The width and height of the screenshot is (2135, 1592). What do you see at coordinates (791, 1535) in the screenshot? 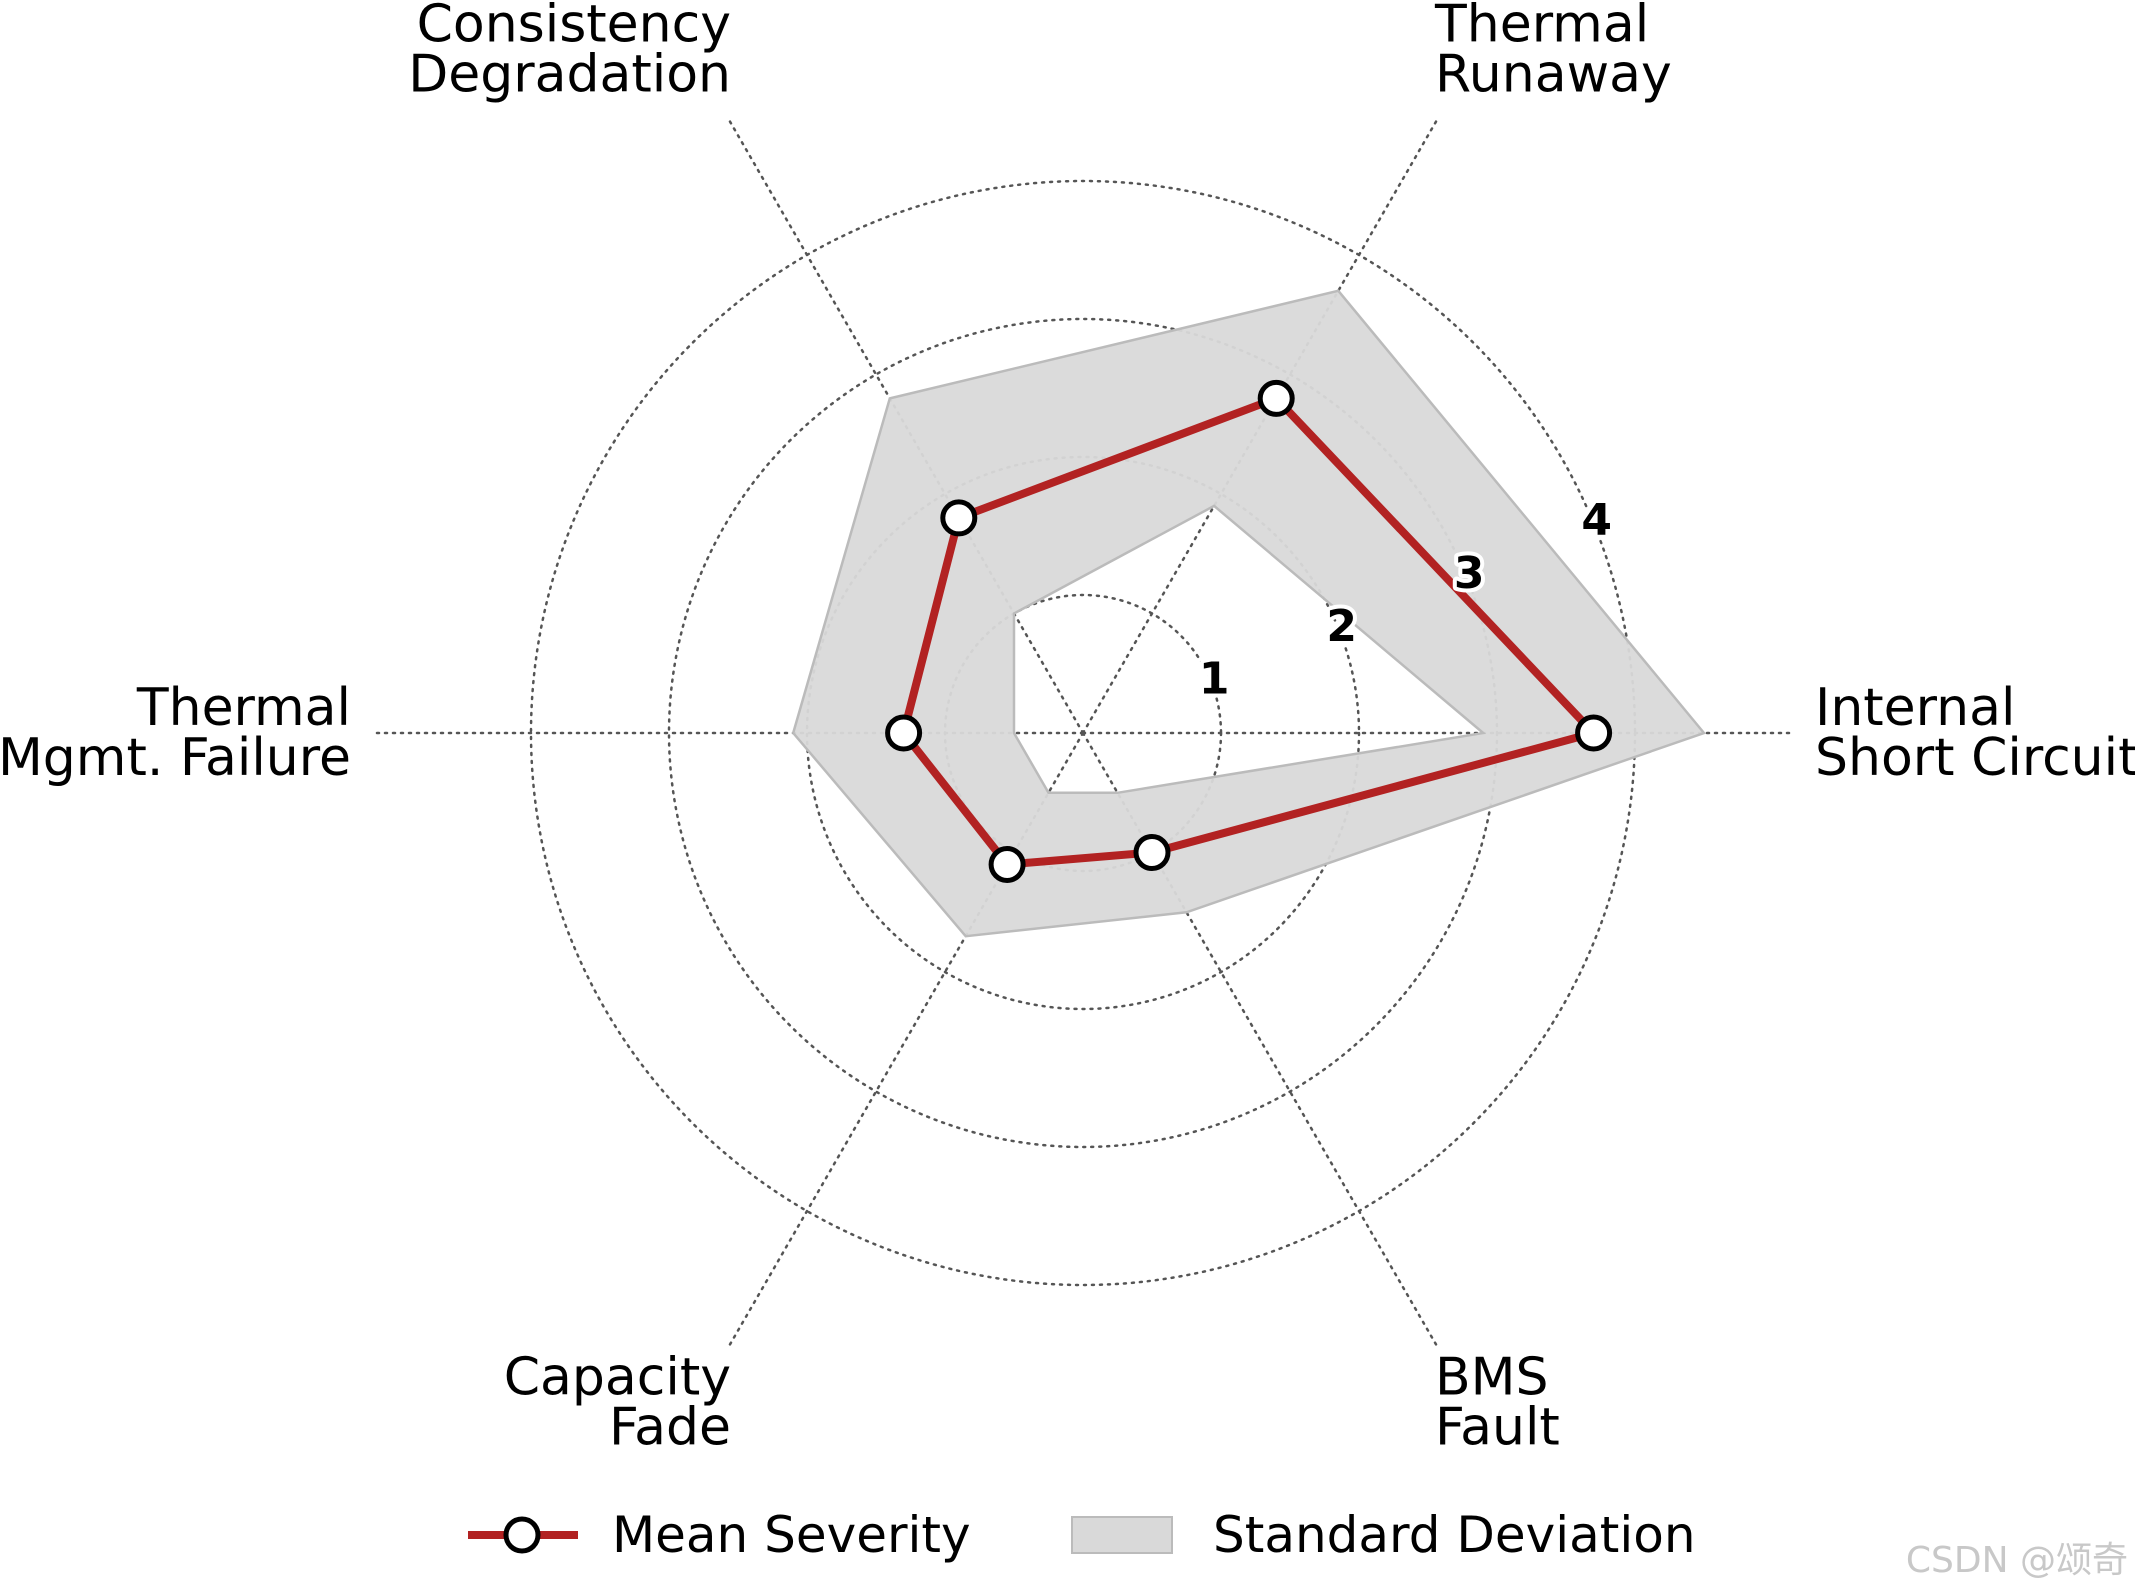
I see `legend-mean-label: Mean Severity` at bounding box center [791, 1535].